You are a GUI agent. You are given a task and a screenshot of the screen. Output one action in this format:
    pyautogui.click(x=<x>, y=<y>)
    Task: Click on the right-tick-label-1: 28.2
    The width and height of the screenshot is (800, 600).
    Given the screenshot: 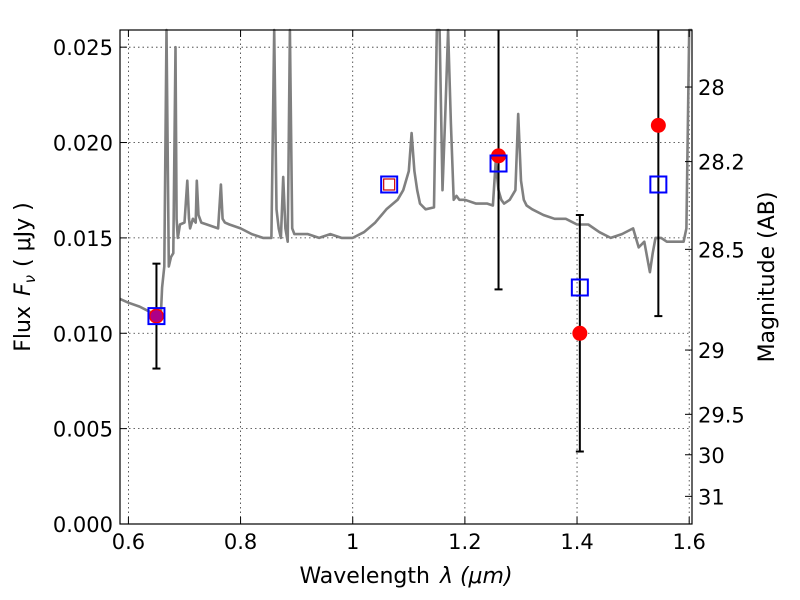 What is the action you would take?
    pyautogui.click(x=721, y=163)
    